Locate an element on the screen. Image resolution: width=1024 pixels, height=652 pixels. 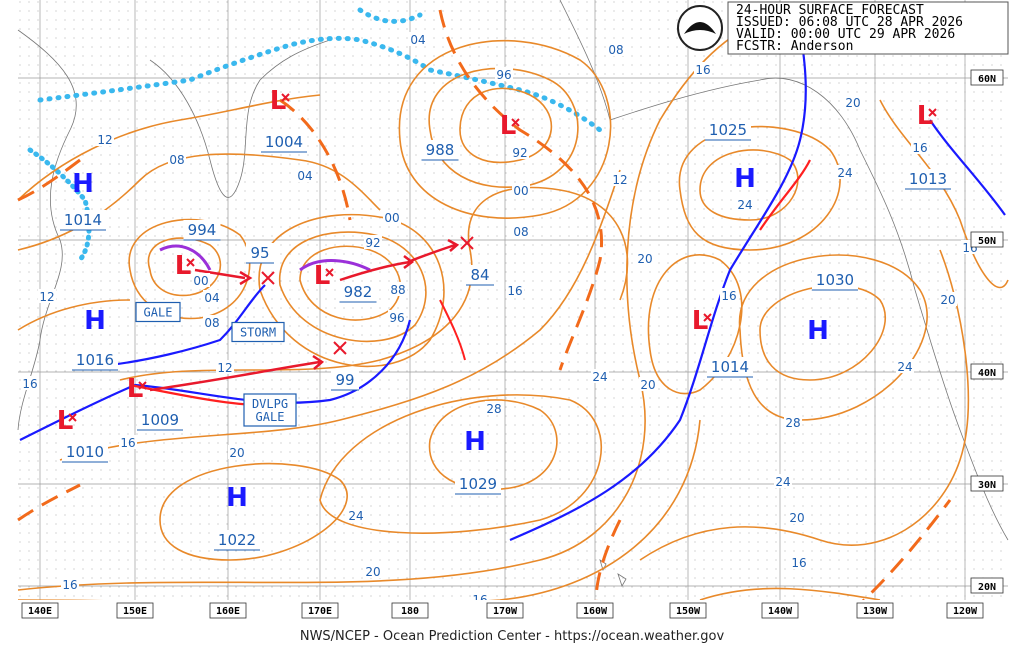
pressure-label: 982 is located at coordinates (358, 292).